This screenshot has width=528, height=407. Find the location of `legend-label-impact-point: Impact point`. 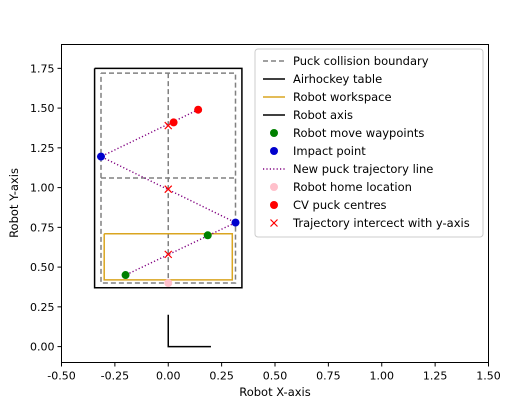

legend-label-impact-point: Impact point is located at coordinates (329, 151).